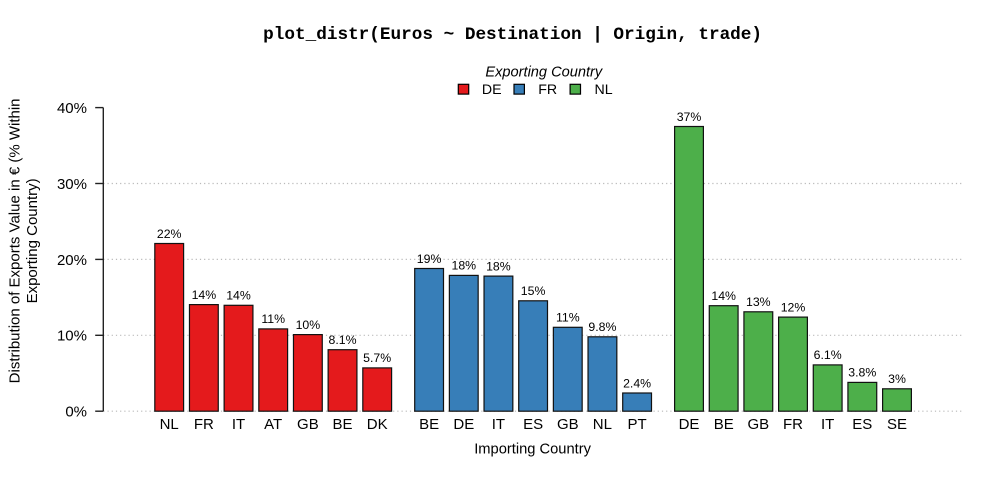 This screenshot has height=500, width=1000. Describe the element at coordinates (793, 307) in the screenshot. I see `svg-text: 12%` at that location.